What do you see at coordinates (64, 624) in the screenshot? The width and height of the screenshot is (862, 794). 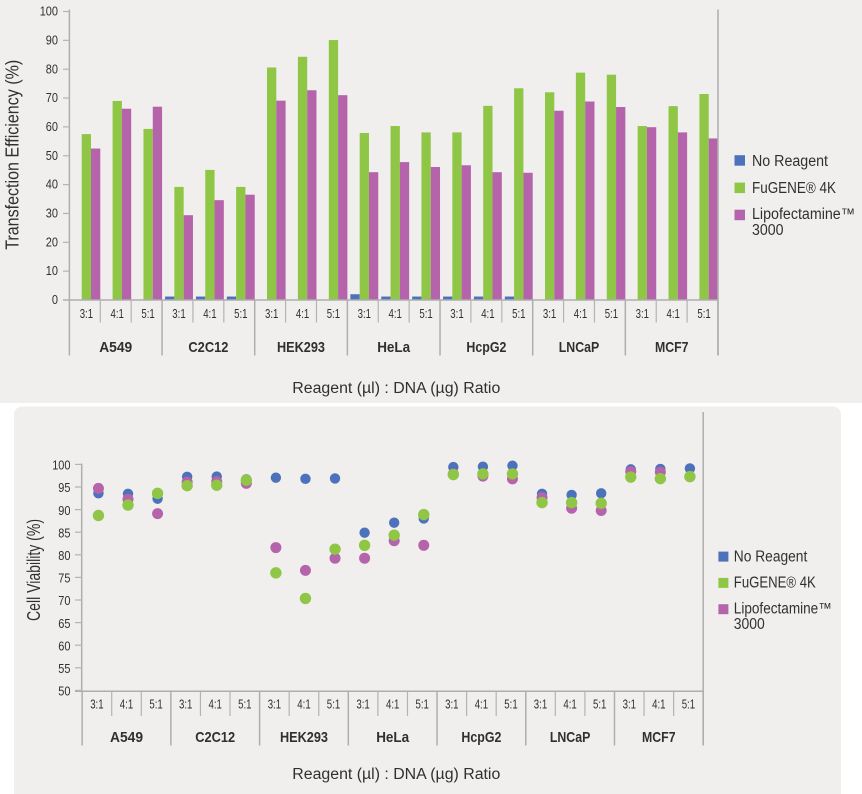 I see `svg-text: 65` at bounding box center [64, 624].